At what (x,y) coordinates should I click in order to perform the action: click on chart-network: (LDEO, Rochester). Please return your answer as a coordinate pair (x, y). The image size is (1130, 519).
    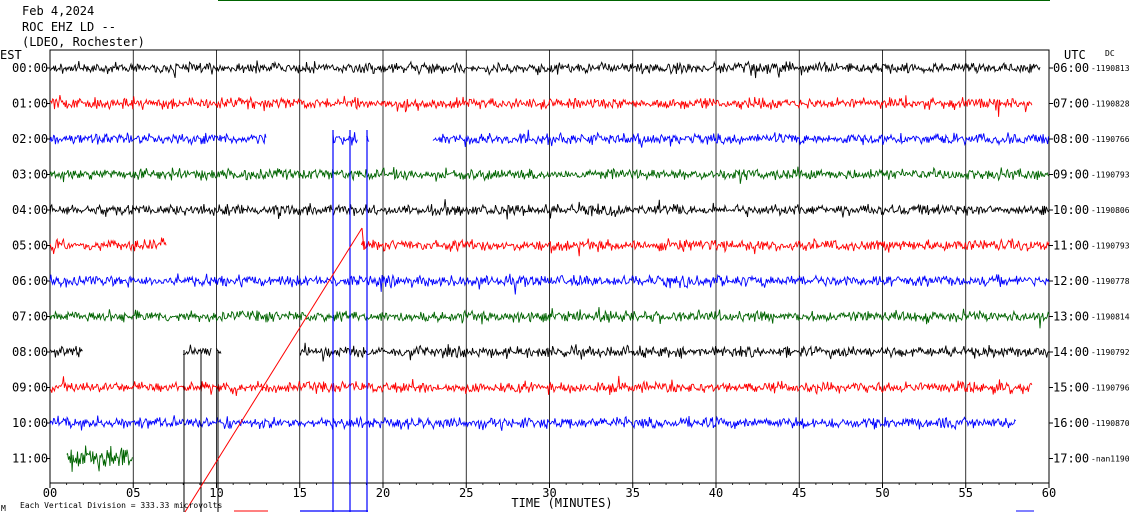
    Looking at the image, I should click on (83, 42).